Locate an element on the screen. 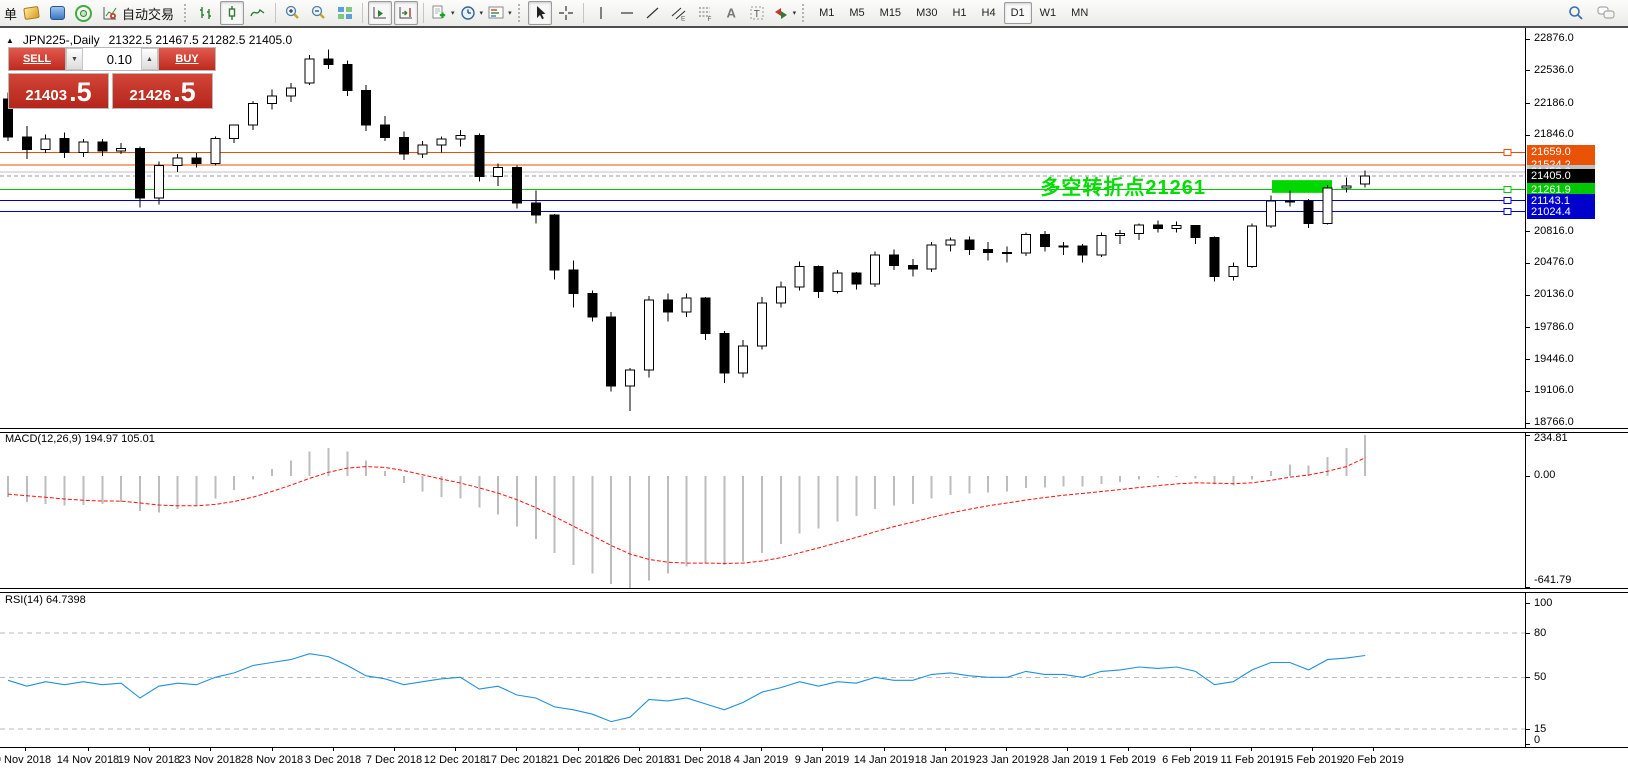 Image resolution: width=1628 pixels, height=776 pixels. macd-tick-label: -641.79 is located at coordinates (1553, 580).